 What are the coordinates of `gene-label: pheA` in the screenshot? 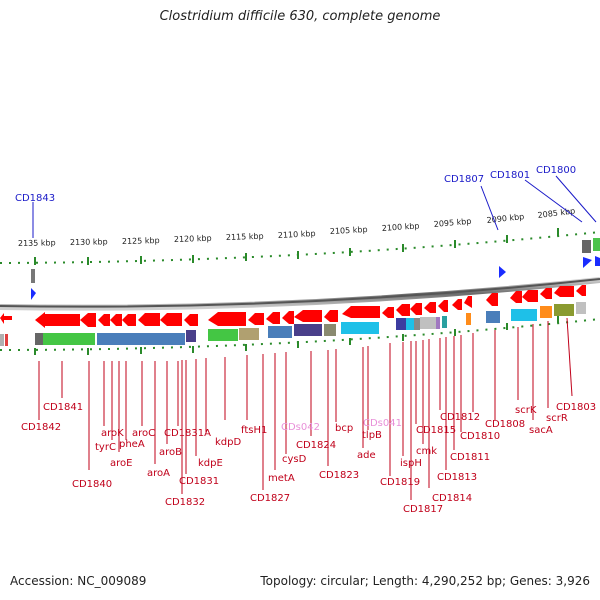 It's located at (132, 444).